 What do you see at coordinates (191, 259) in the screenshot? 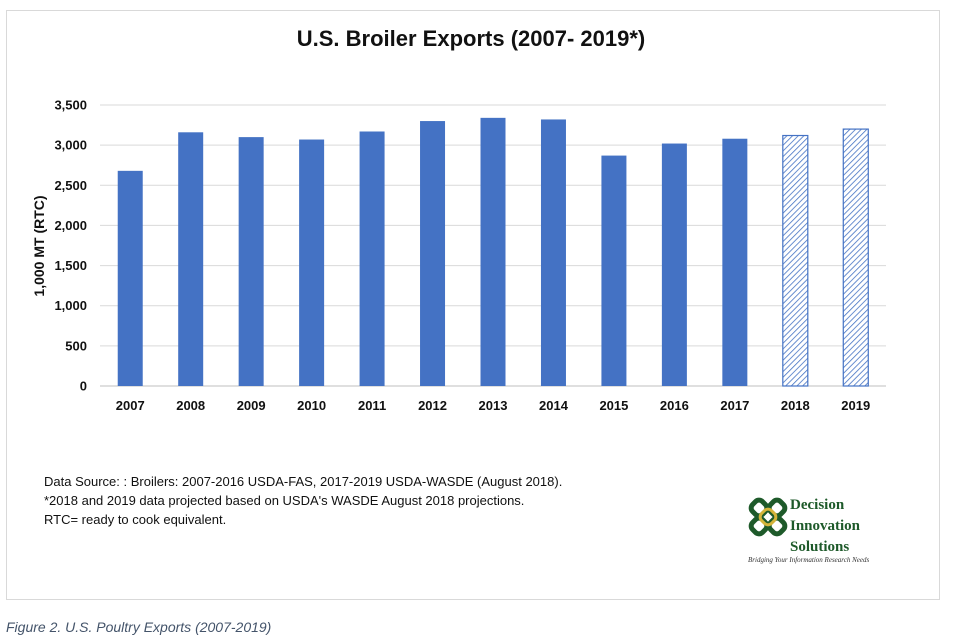
I see `bar-2008` at bounding box center [191, 259].